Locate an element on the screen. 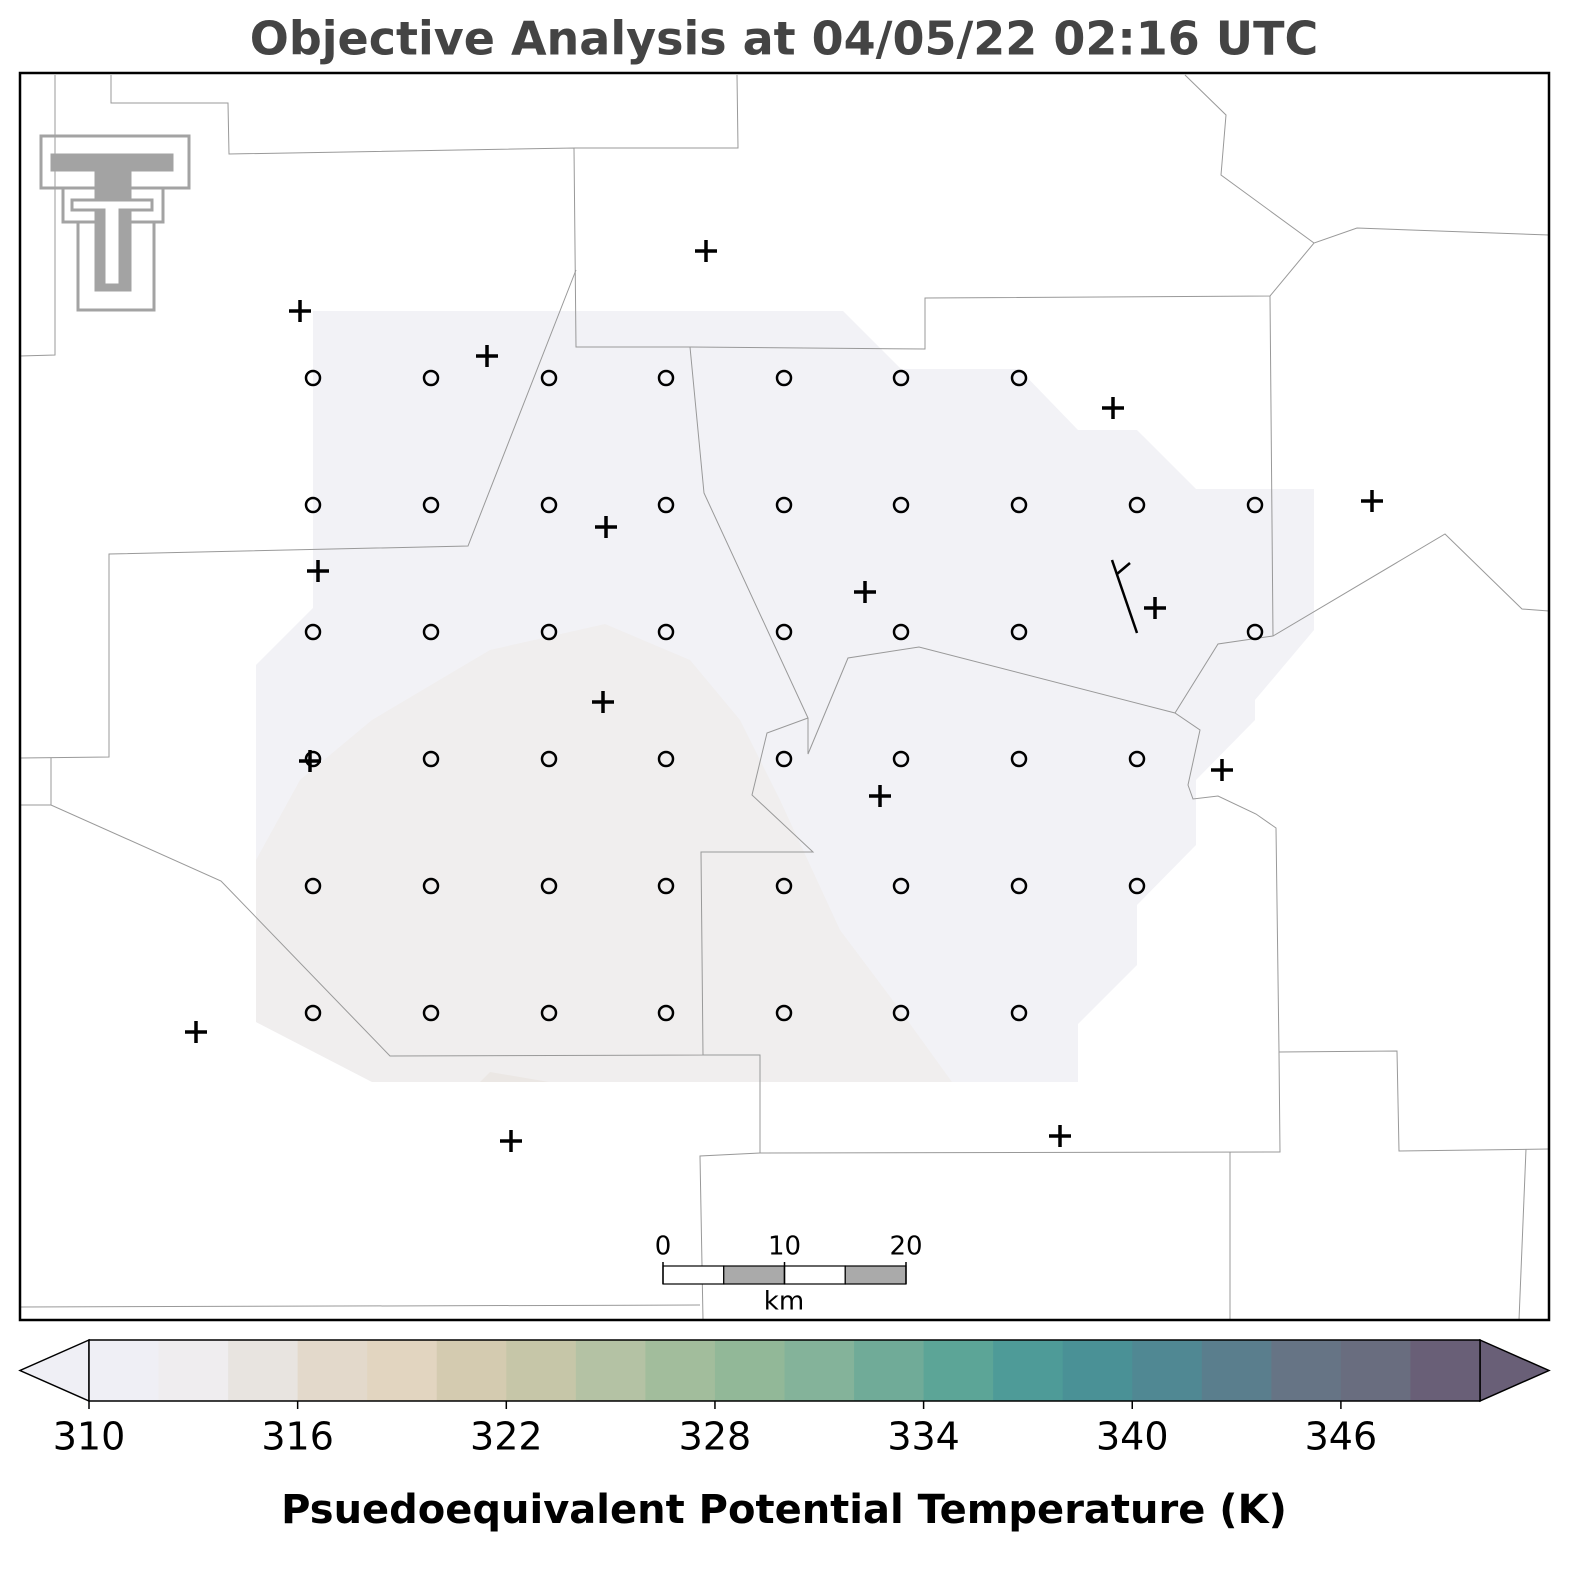 This screenshot has width=1589, height=1576. colorbar-frame is located at coordinates (784, 1370).